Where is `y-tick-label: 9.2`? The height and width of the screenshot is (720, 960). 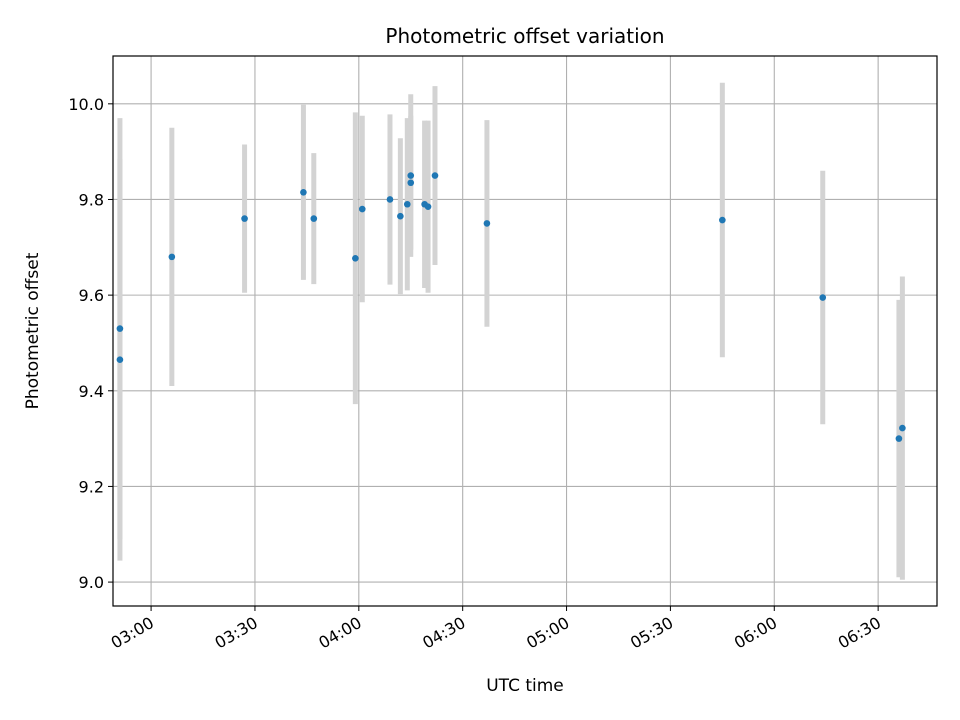 y-tick-label: 9.2 is located at coordinates (91, 486).